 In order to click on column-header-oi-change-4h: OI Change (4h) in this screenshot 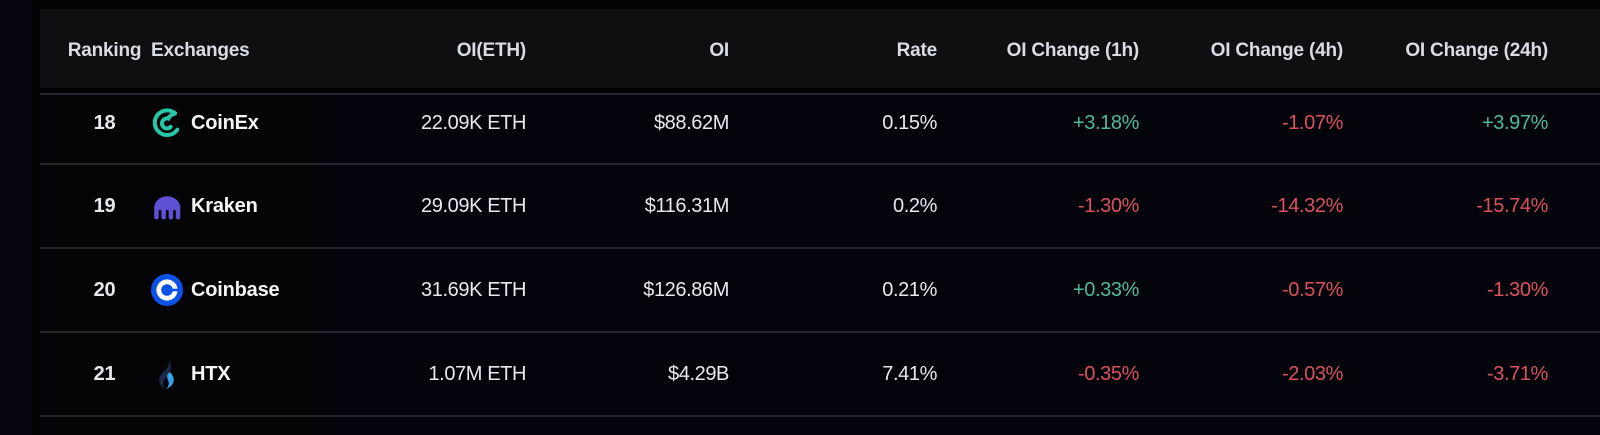, I will do `click(1277, 50)`.